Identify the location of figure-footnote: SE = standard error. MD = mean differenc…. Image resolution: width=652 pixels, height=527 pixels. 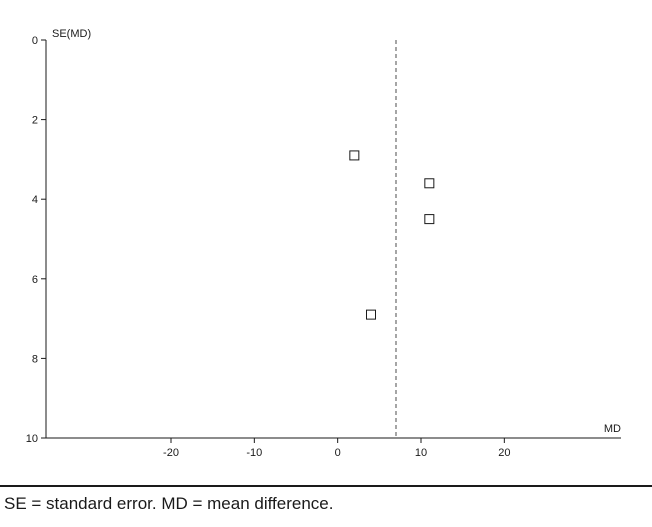
(169, 503).